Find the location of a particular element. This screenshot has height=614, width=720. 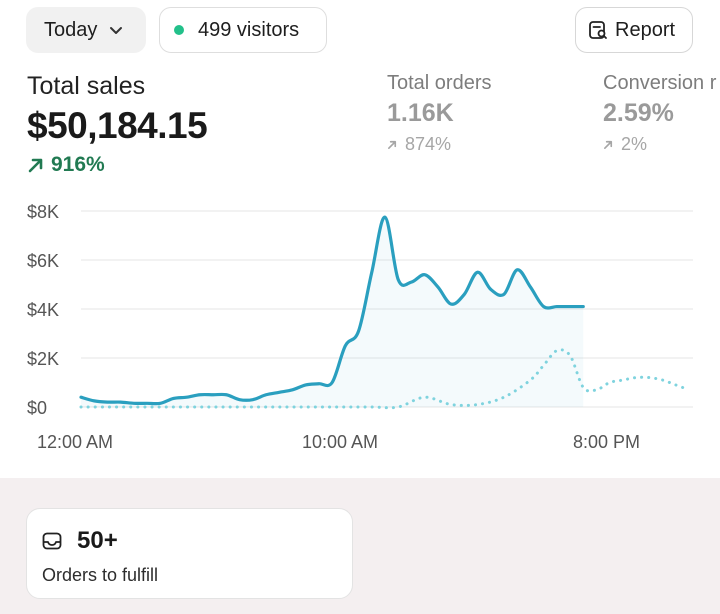

total-sales-metric: Total sales $50,184.15 916% is located at coordinates (117, 124).